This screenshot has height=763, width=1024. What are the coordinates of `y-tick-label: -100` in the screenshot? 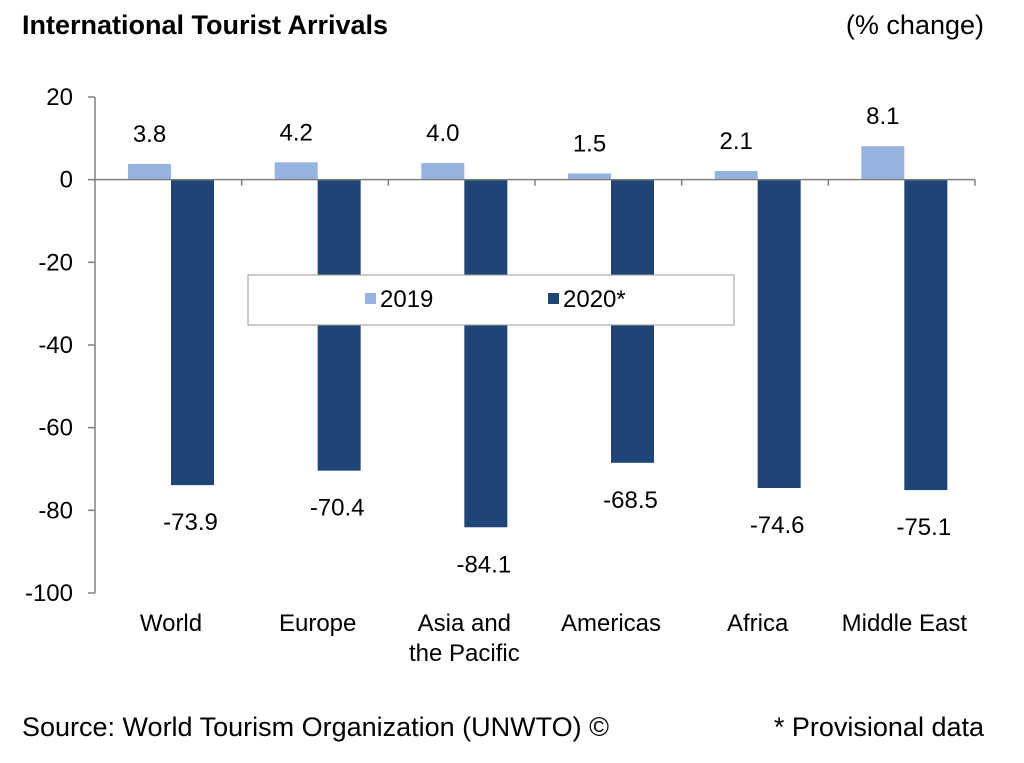 It's located at (49, 593).